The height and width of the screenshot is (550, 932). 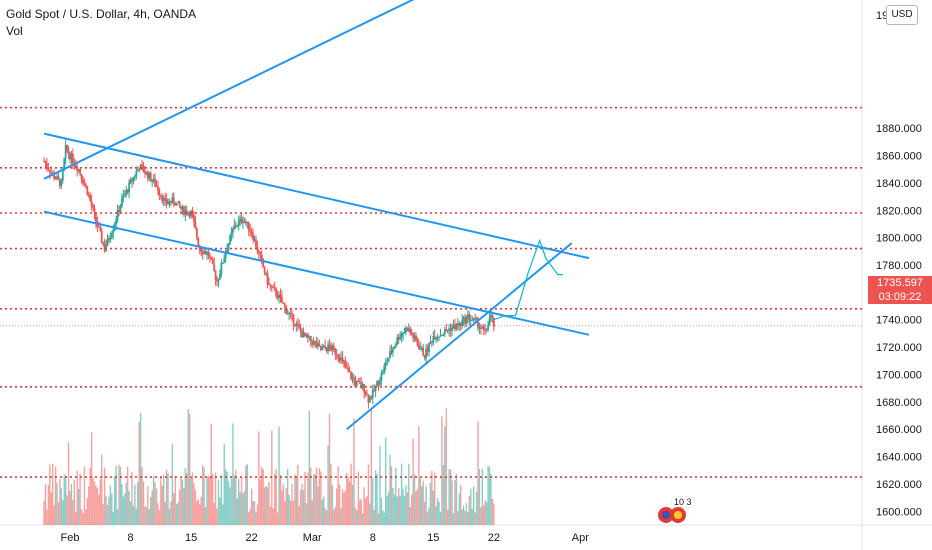 What do you see at coordinates (899, 430) in the screenshot?
I see `price-axis-label: 1660.000` at bounding box center [899, 430].